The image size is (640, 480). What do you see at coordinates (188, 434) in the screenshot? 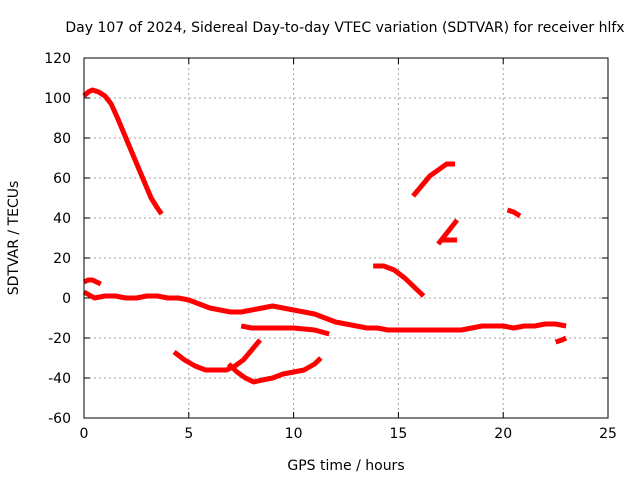
I see `x-tick-label: 5` at bounding box center [188, 434].